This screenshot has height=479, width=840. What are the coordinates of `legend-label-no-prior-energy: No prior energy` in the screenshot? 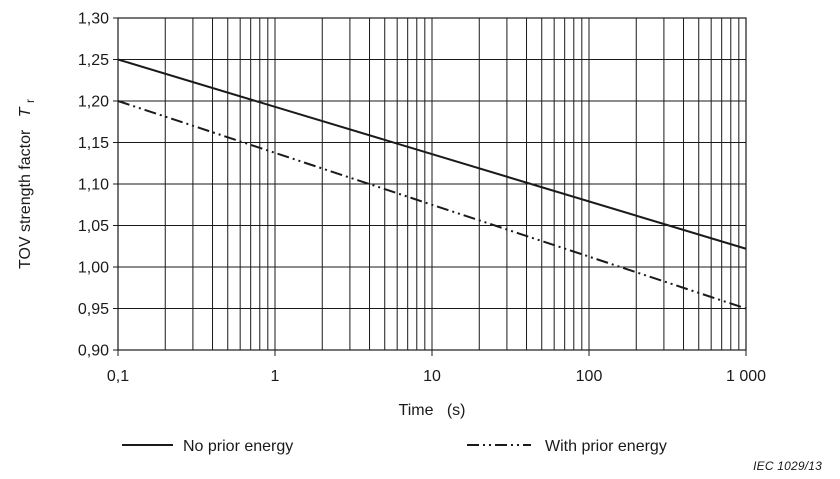 It's located at (238, 446).